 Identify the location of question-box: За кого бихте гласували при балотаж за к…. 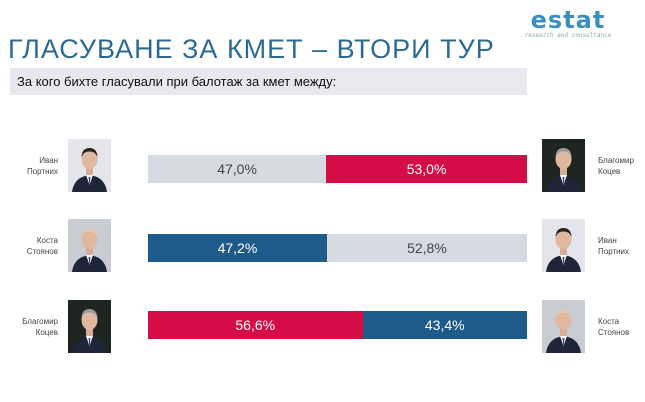
(268, 81).